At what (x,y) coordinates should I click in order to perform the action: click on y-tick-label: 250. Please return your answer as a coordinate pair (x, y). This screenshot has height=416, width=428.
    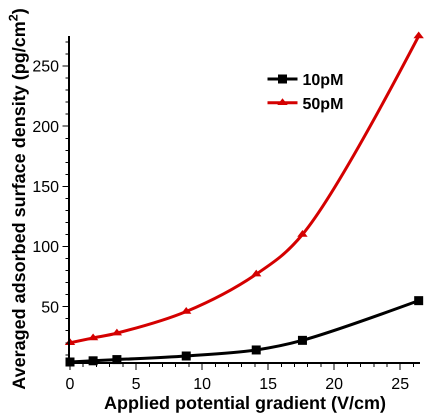
    Looking at the image, I should click on (46, 67).